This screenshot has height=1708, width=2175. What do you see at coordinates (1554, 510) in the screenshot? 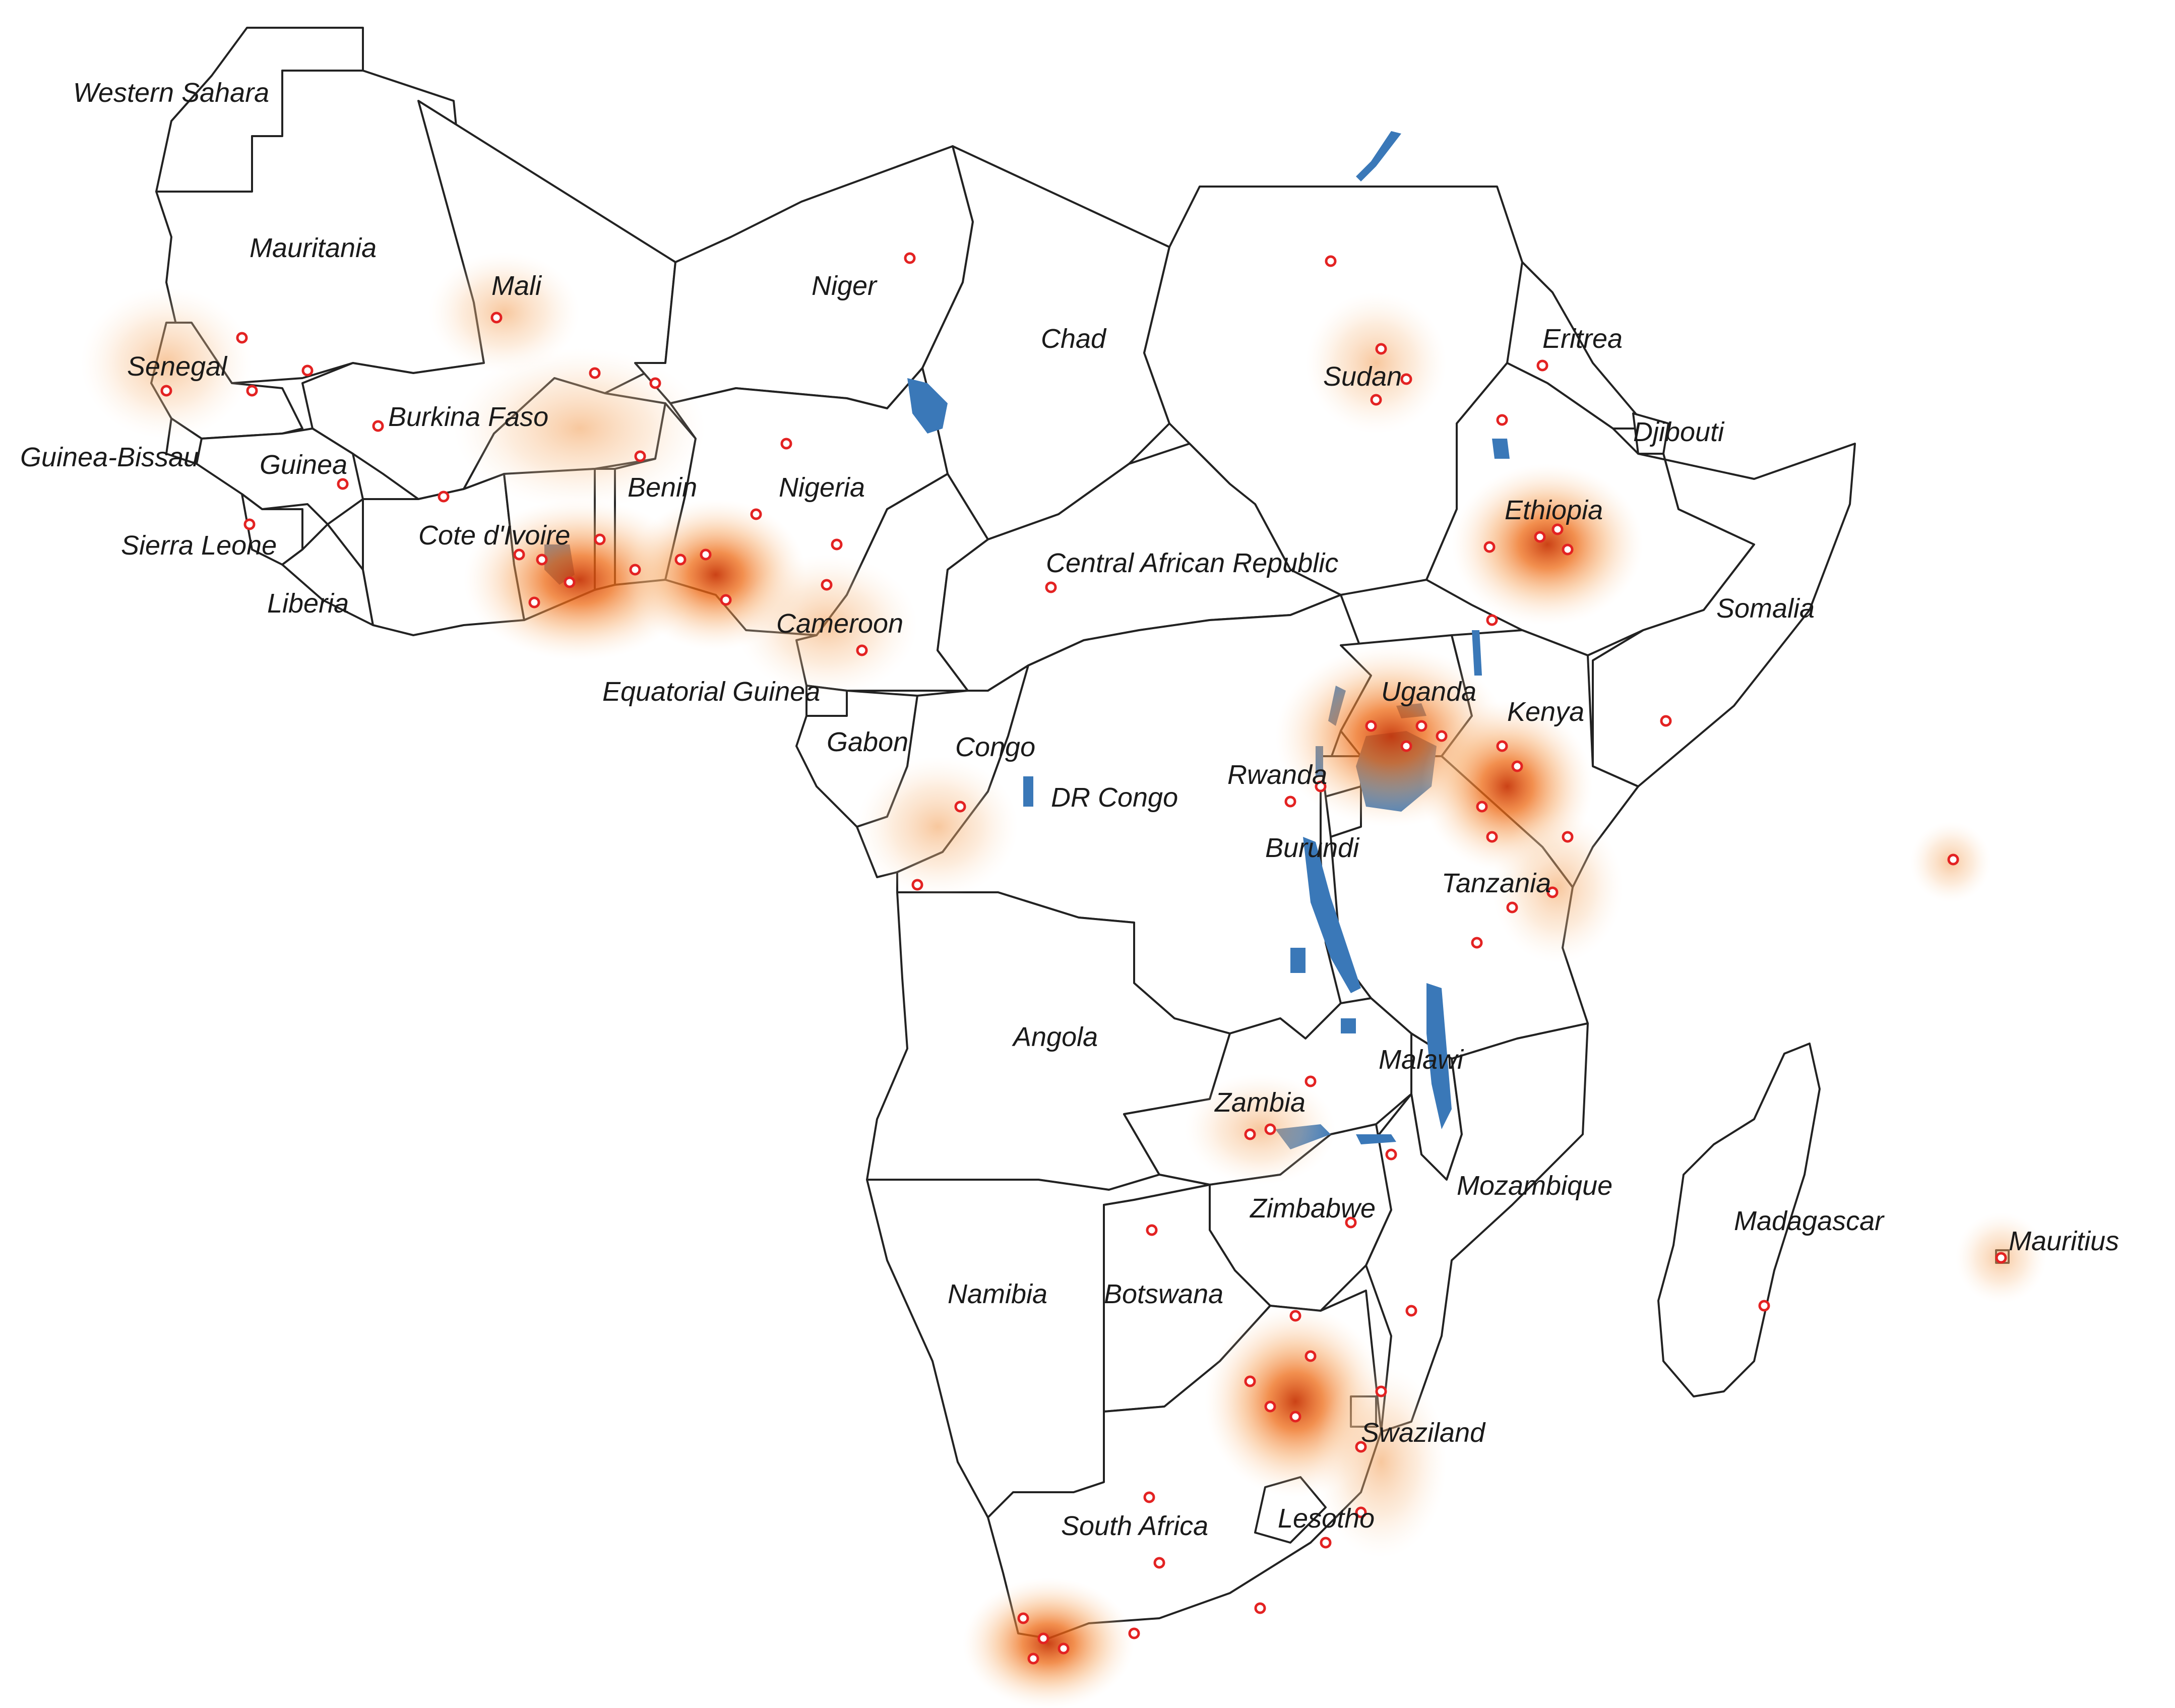
I see `label-ethiopia: Ethiopia` at bounding box center [1554, 510].